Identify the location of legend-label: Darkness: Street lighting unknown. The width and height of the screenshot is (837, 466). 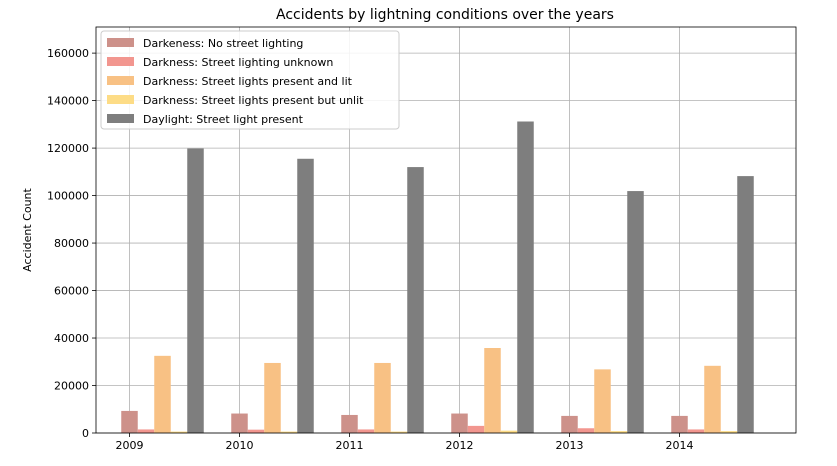
(238, 62).